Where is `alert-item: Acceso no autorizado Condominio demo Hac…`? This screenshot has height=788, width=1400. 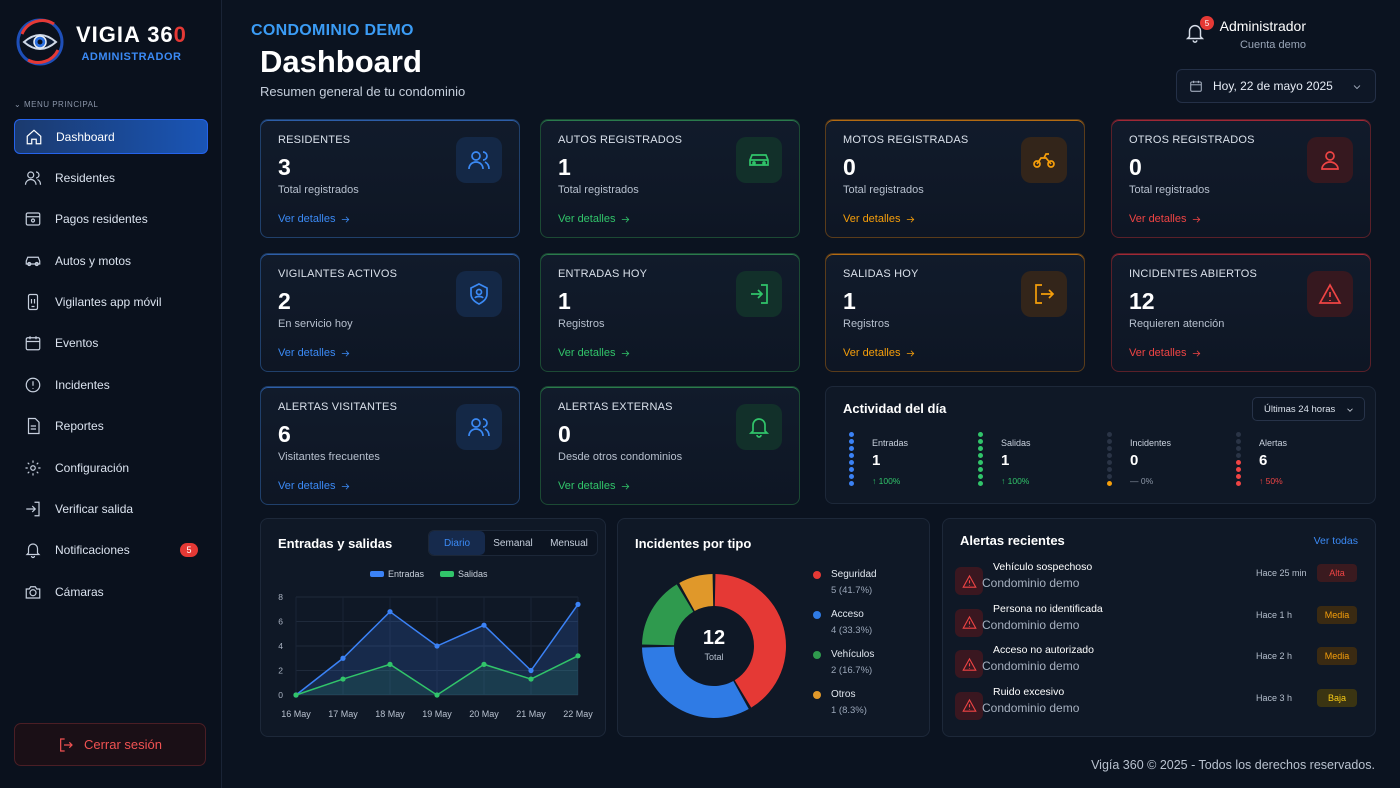
alert-item: Acceso no autorizado Condominio demo Hac… is located at coordinates (1157, 663).